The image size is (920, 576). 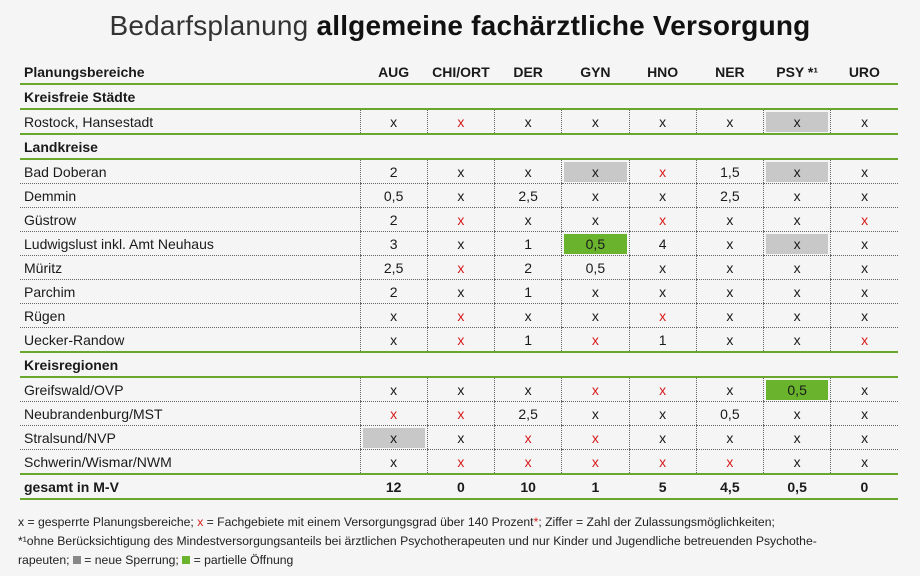 I want to click on cell-psy: 0,5, so click(x=796, y=389).